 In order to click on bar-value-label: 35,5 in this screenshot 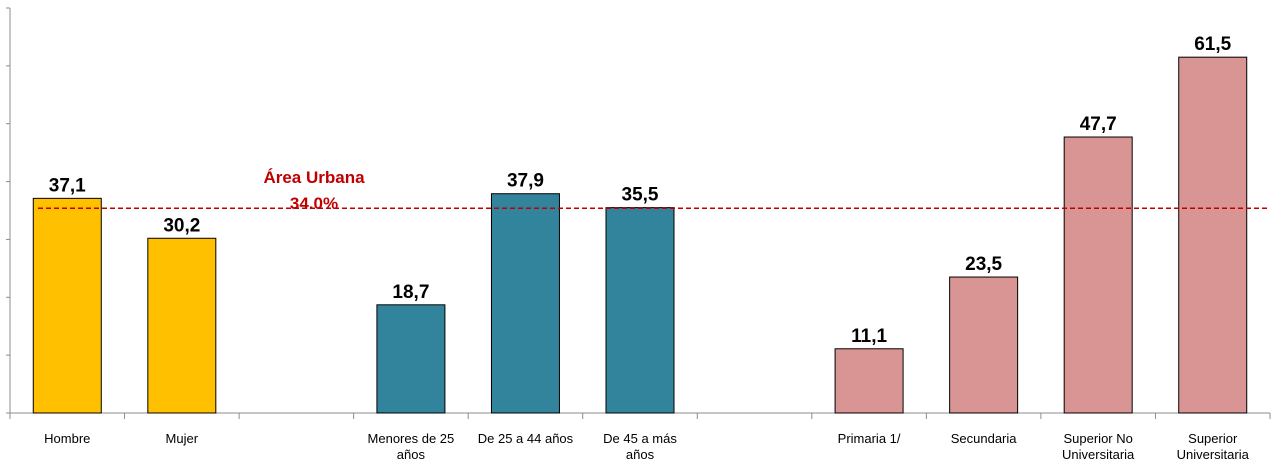, I will do `click(640, 195)`.